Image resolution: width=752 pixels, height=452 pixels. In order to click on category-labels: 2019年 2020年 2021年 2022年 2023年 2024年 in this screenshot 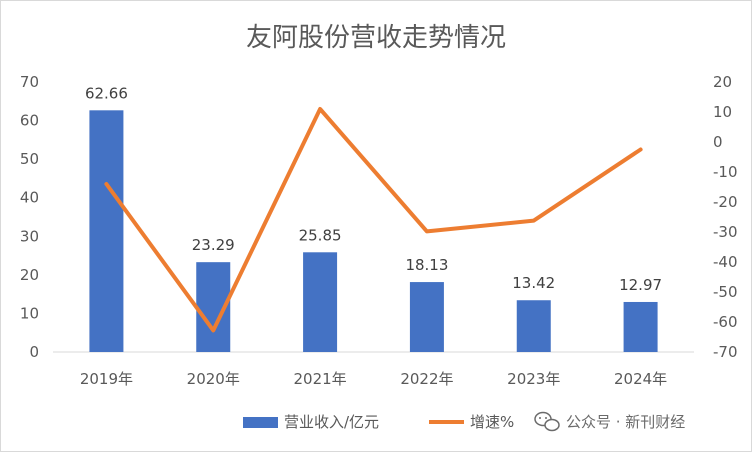, I will do `click(373, 379)`.